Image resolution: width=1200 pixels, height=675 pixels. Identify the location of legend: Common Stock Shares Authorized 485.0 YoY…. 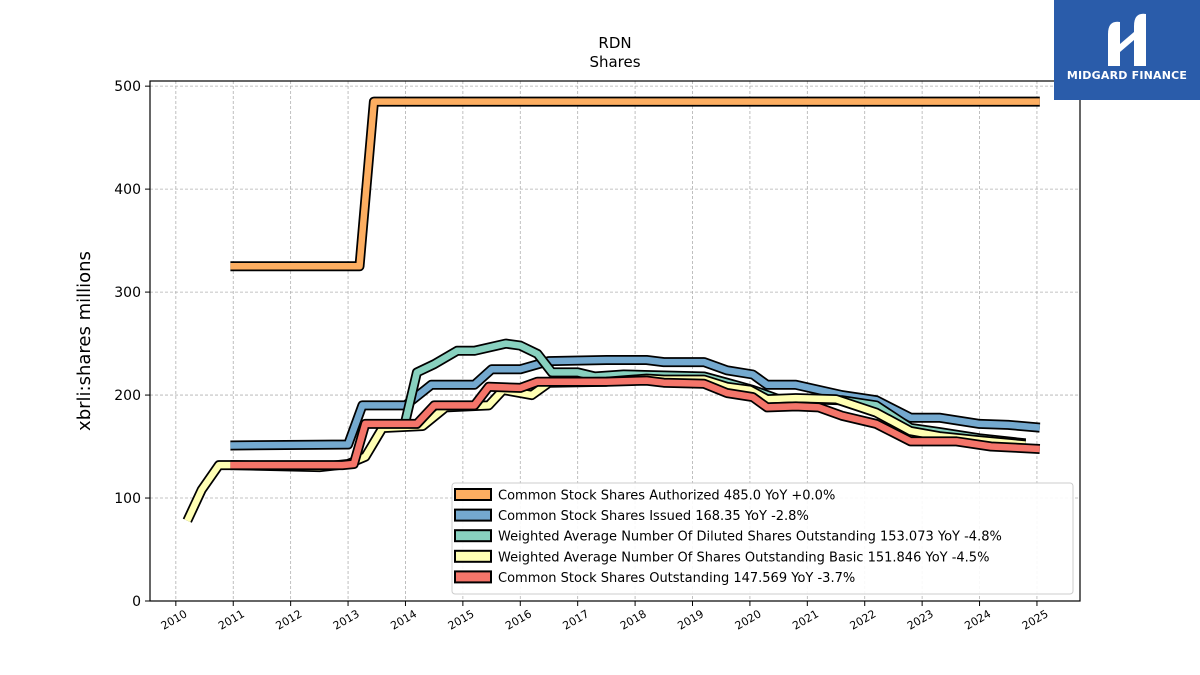
(762, 538).